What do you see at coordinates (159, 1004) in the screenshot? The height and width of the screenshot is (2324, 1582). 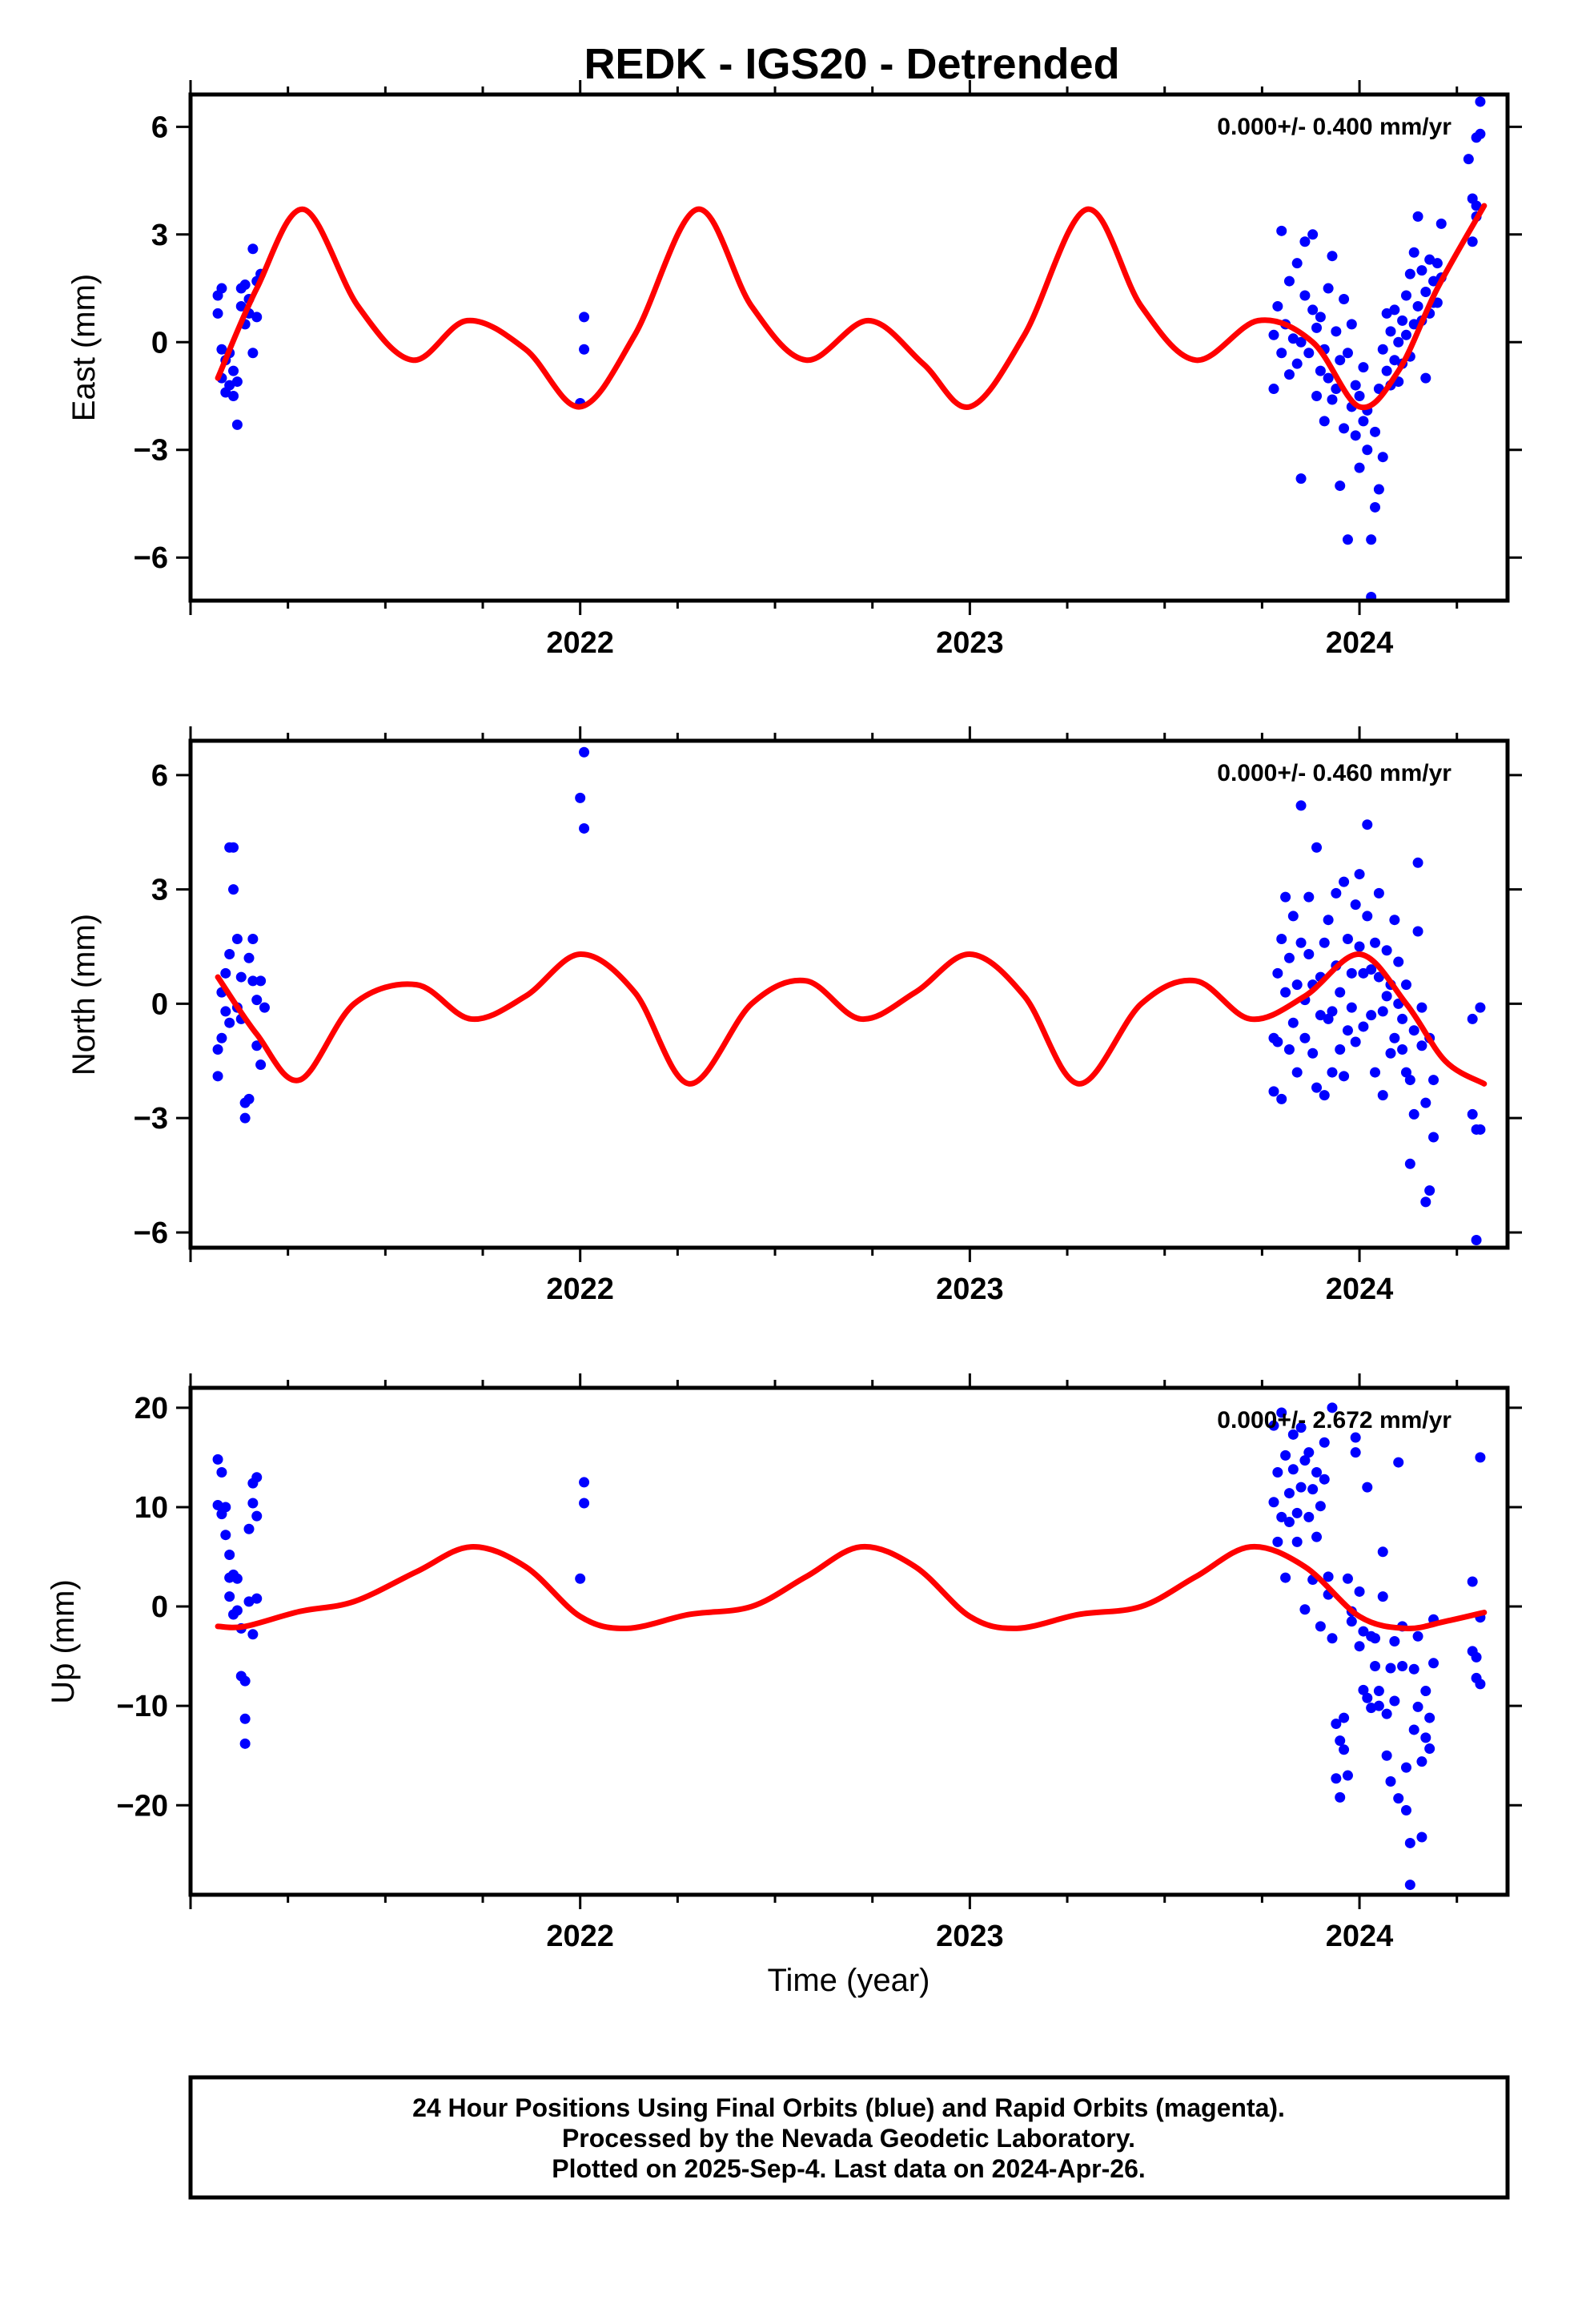 I see `y-tick-label: 0` at bounding box center [159, 1004].